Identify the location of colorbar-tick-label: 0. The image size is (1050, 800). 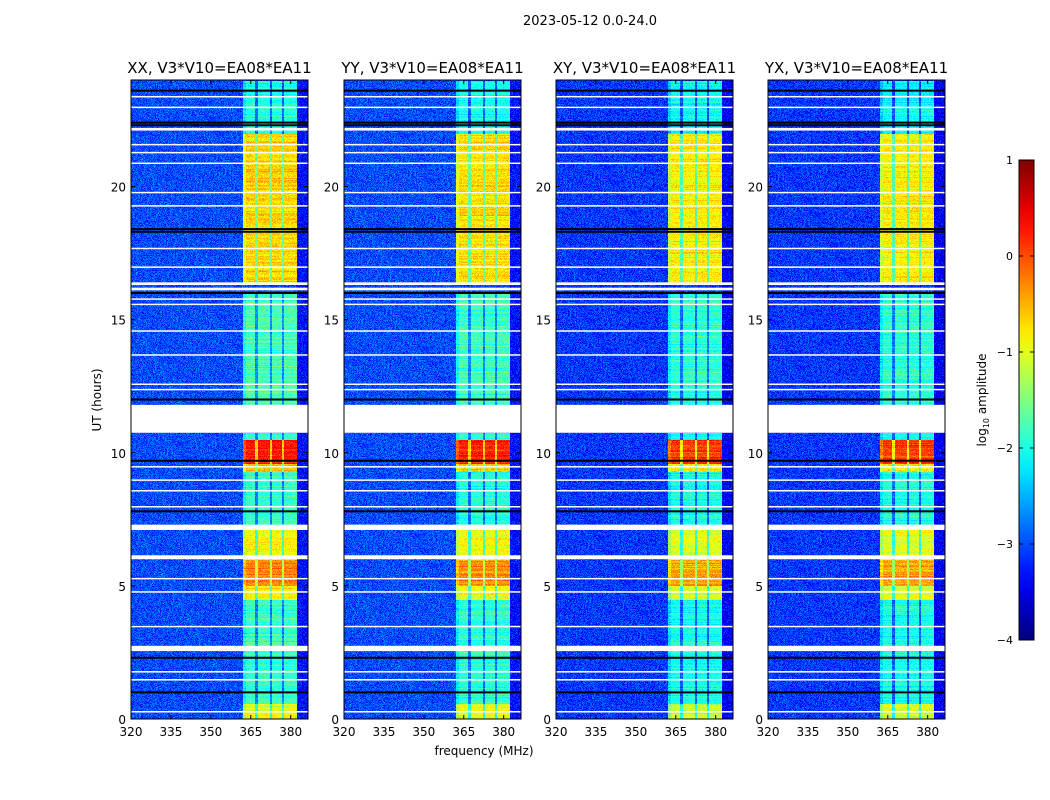
(1009, 256).